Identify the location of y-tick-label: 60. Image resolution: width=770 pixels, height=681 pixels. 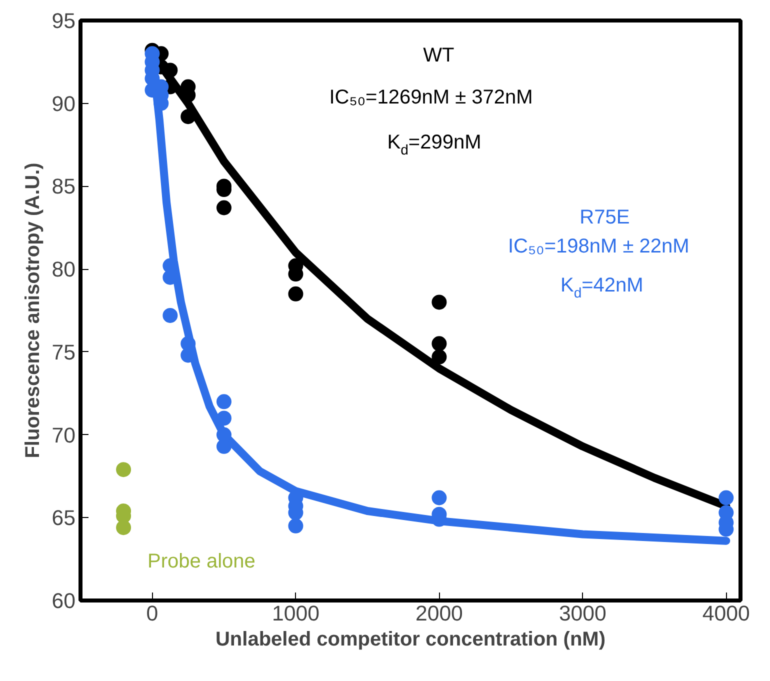
(64, 601).